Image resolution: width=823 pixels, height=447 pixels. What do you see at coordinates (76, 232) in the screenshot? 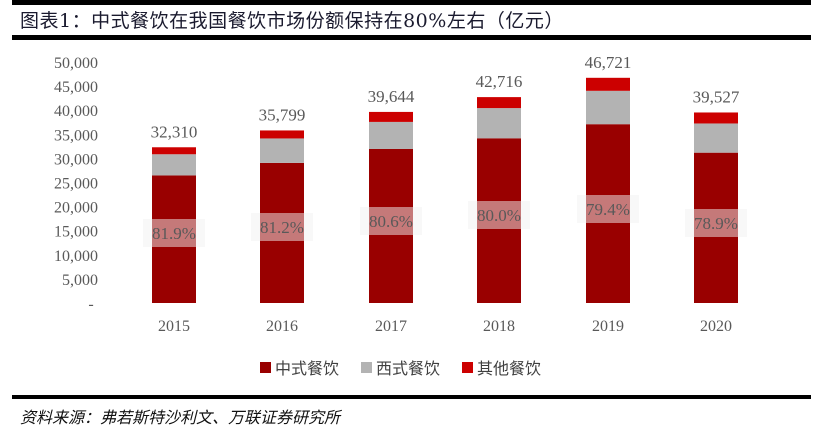
I see `y-tick-label: 15,000` at bounding box center [76, 232].